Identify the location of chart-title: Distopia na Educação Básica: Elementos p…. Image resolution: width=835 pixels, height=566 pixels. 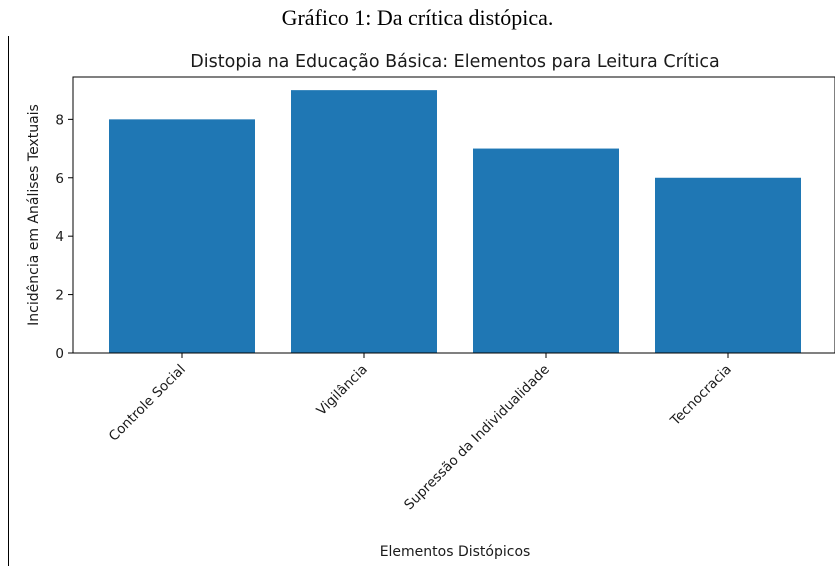
(454, 62).